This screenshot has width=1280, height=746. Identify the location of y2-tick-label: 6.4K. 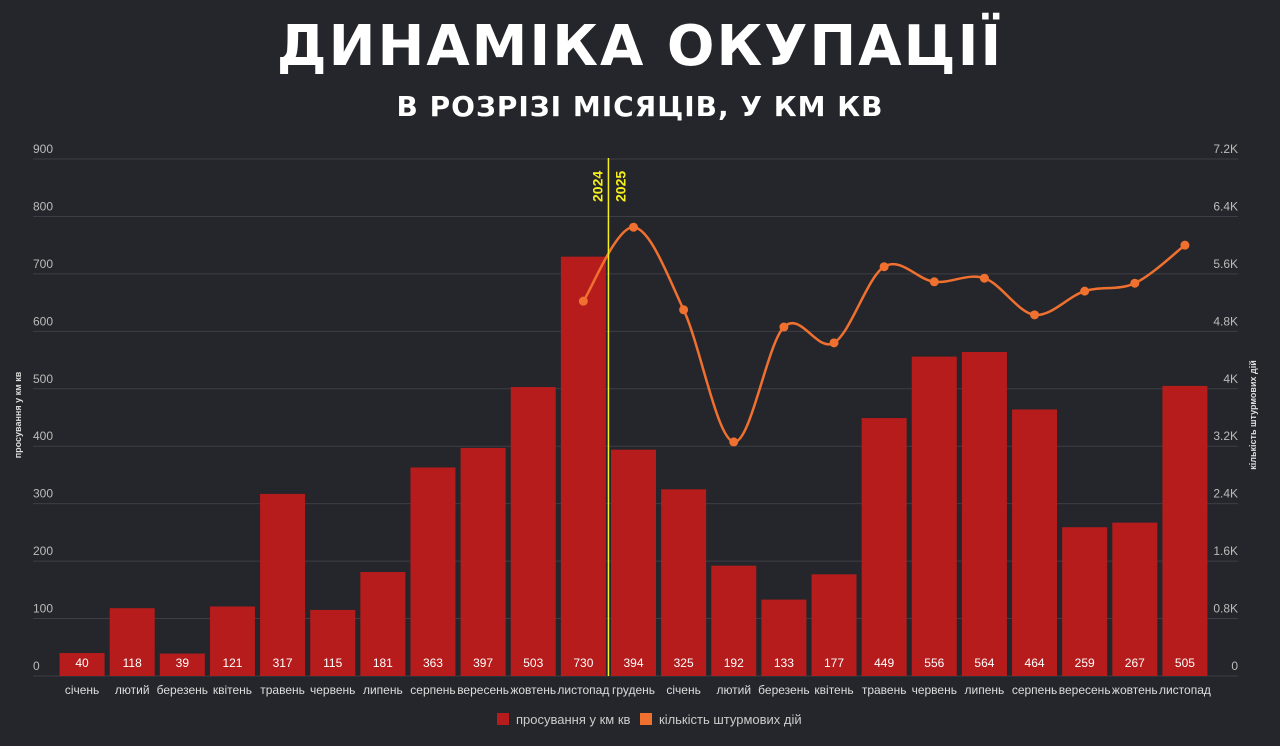
(1225, 206).